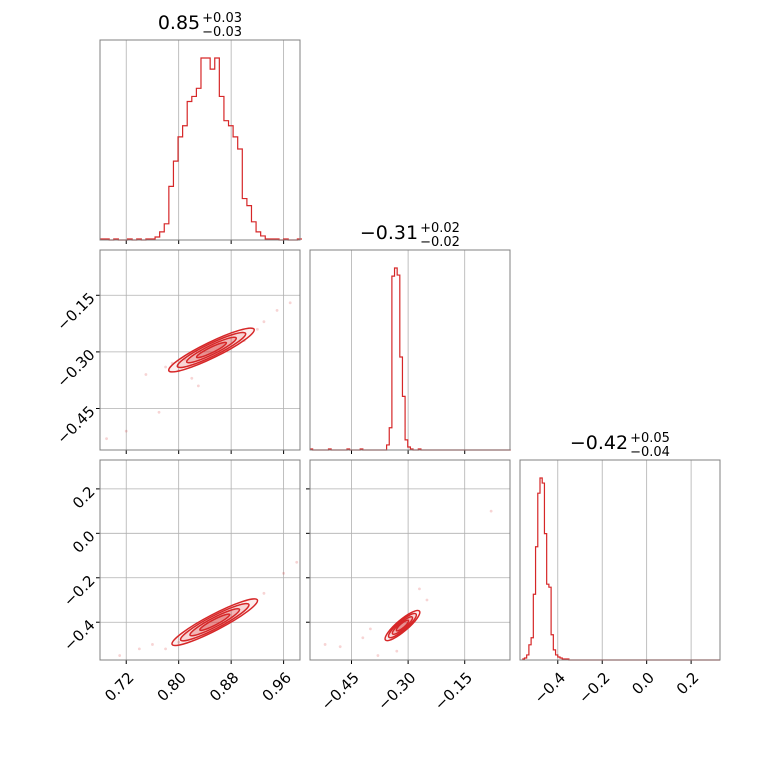 This screenshot has height=760, width=760. What do you see at coordinates (84, 498) in the screenshot?
I see `y-tick-label: 0.2` at bounding box center [84, 498].